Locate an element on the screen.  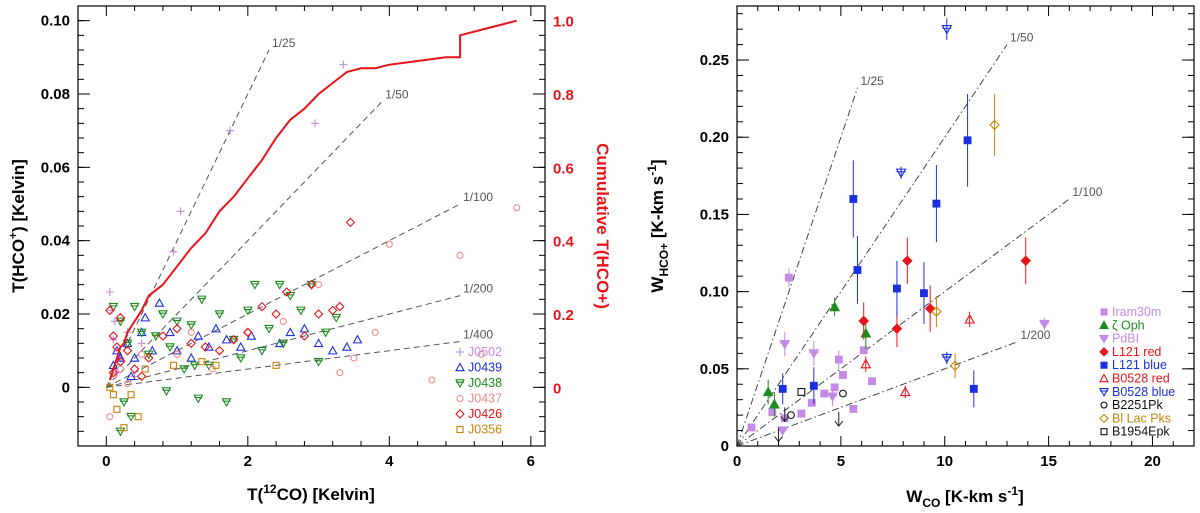
y2-tick-label: 0.8 is located at coordinates (563, 95).